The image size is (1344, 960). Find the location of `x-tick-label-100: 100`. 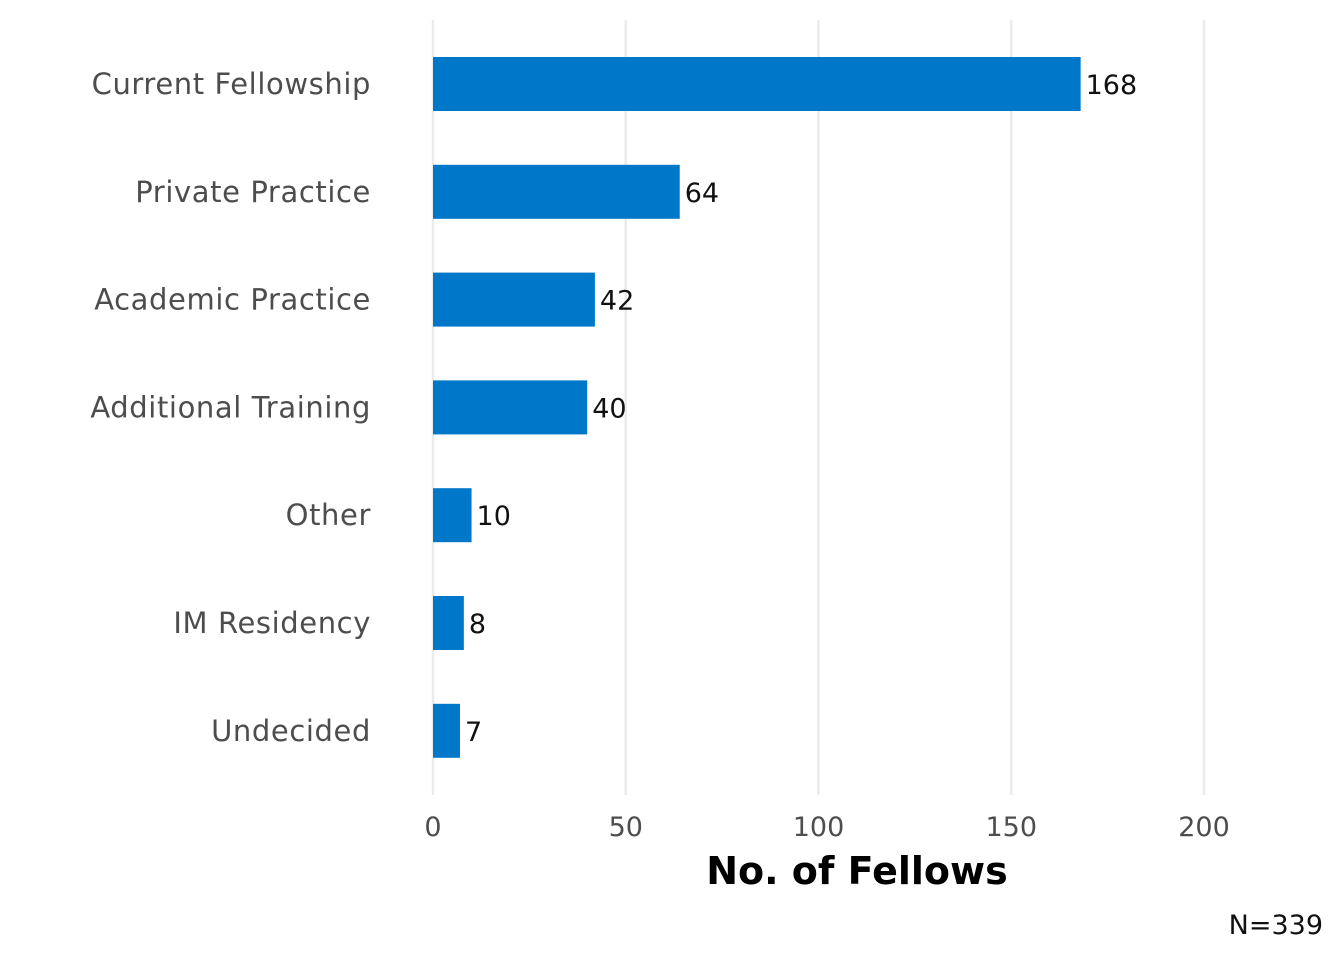

x-tick-label-100: 100 is located at coordinates (819, 827).